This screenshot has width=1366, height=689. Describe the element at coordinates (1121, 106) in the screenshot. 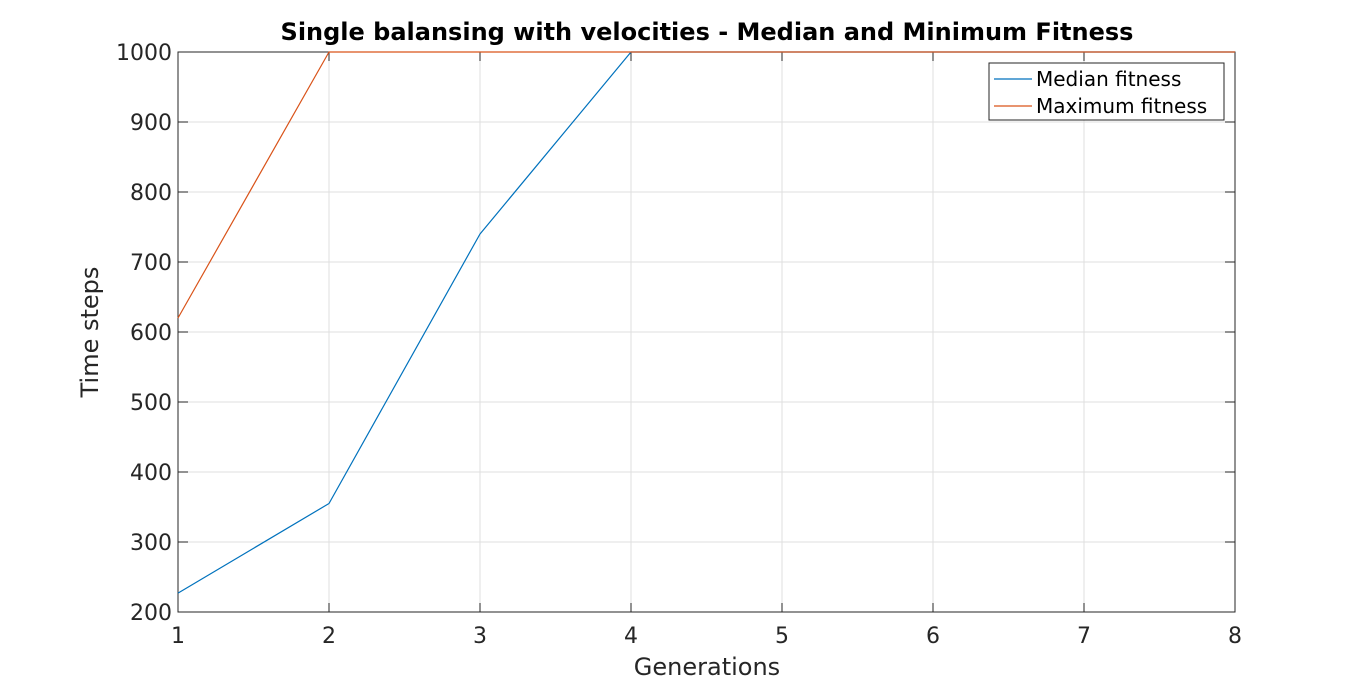

I see `legend-label-1: Maximum fitness` at that location.